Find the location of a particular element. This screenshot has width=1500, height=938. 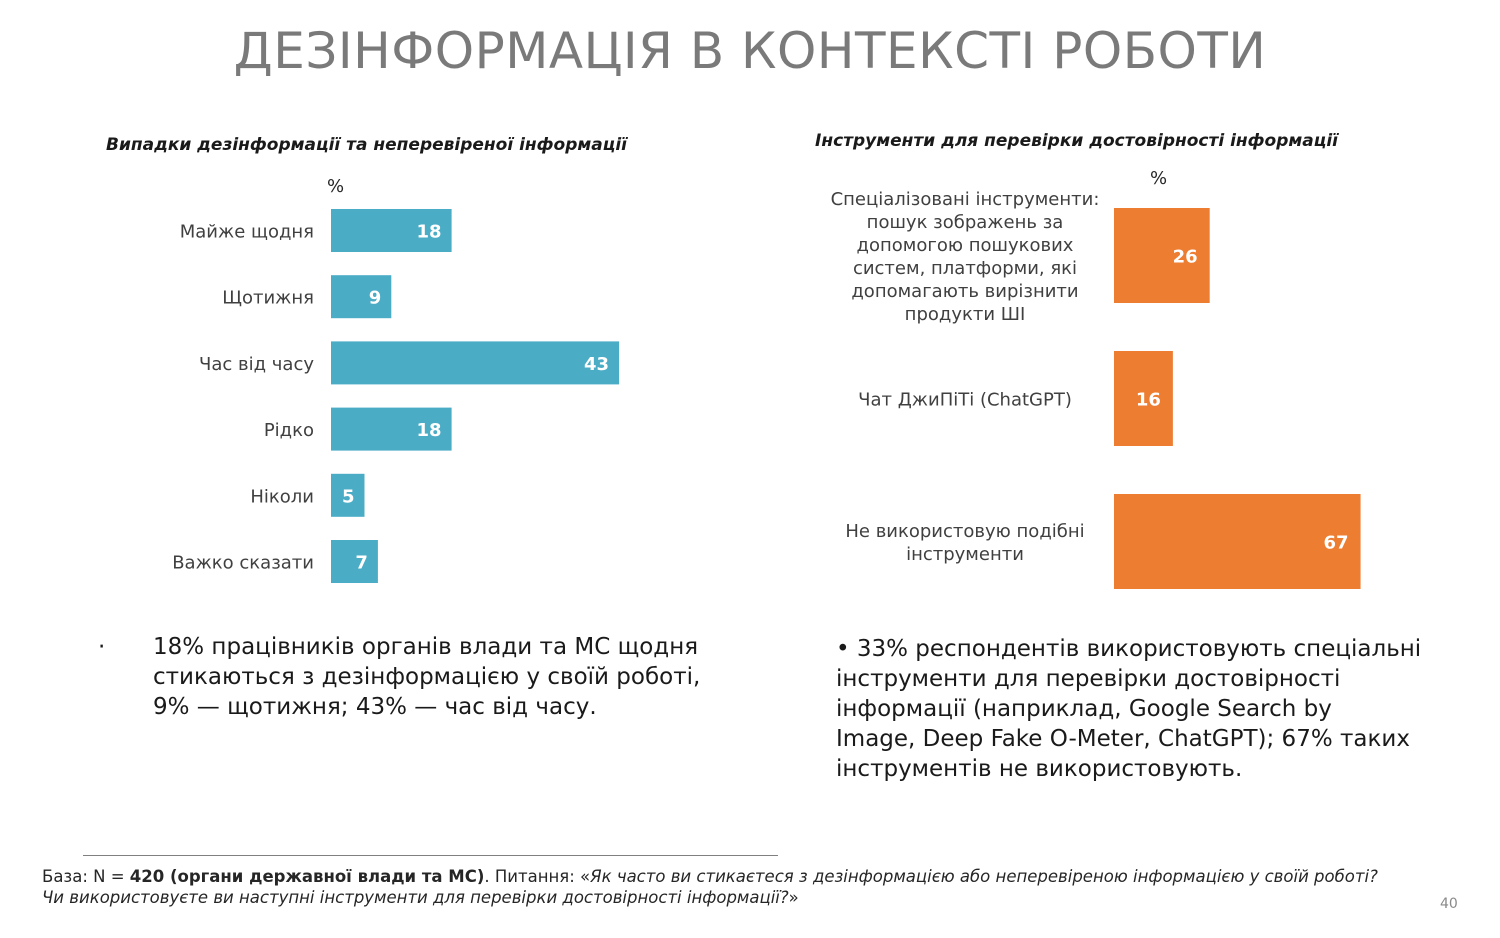

chart-2-data-label: 26 is located at coordinates (1185, 257).